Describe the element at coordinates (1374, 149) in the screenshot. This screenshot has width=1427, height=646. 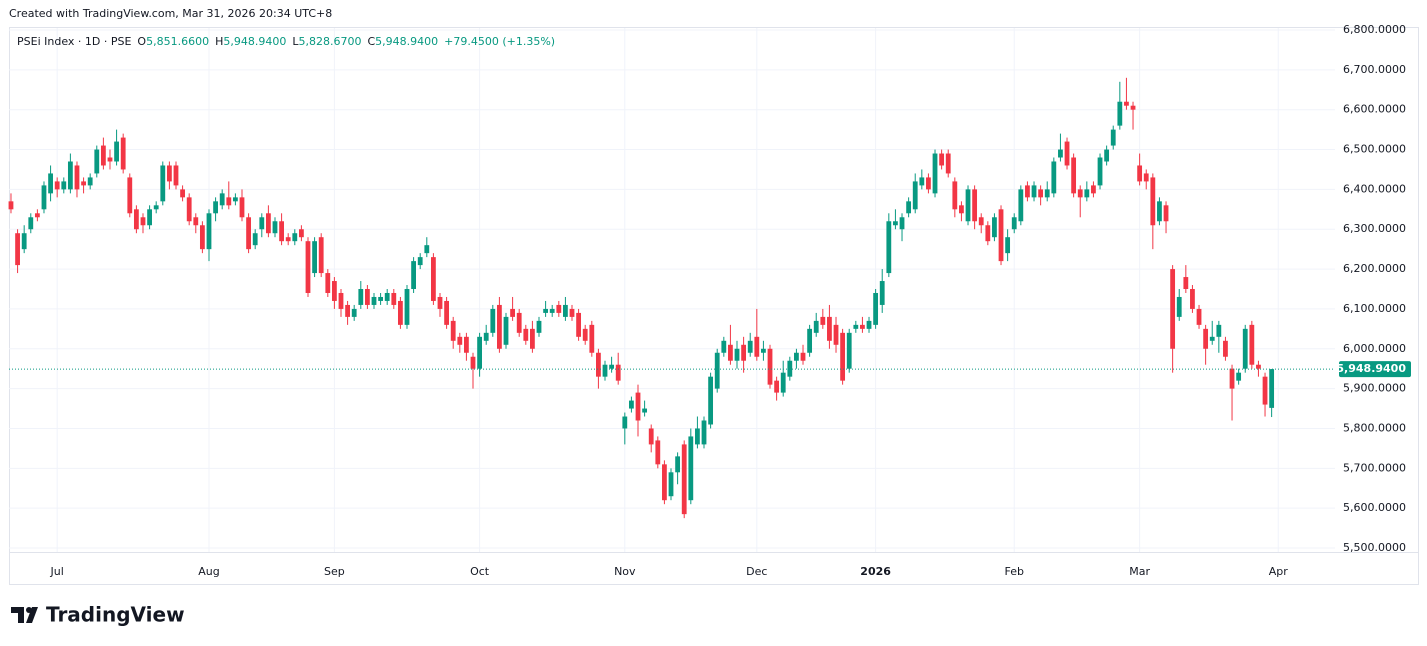
I see `y-tick-label: 6,500.0000` at that location.